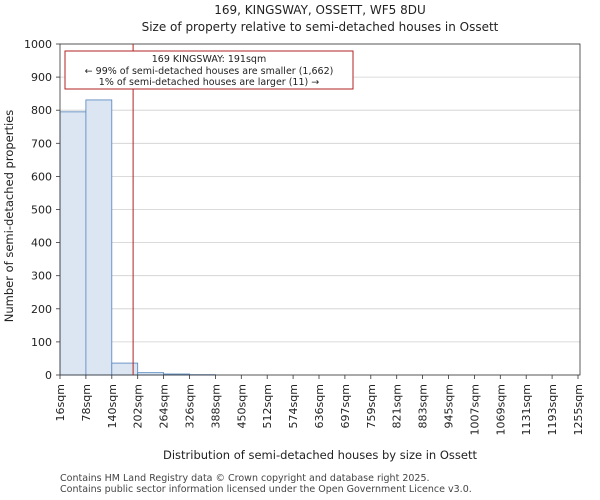 This screenshot has height=500, width=600. Describe the element at coordinates (293, 406) in the screenshot. I see `x-tick-label: 574sqm` at that location.